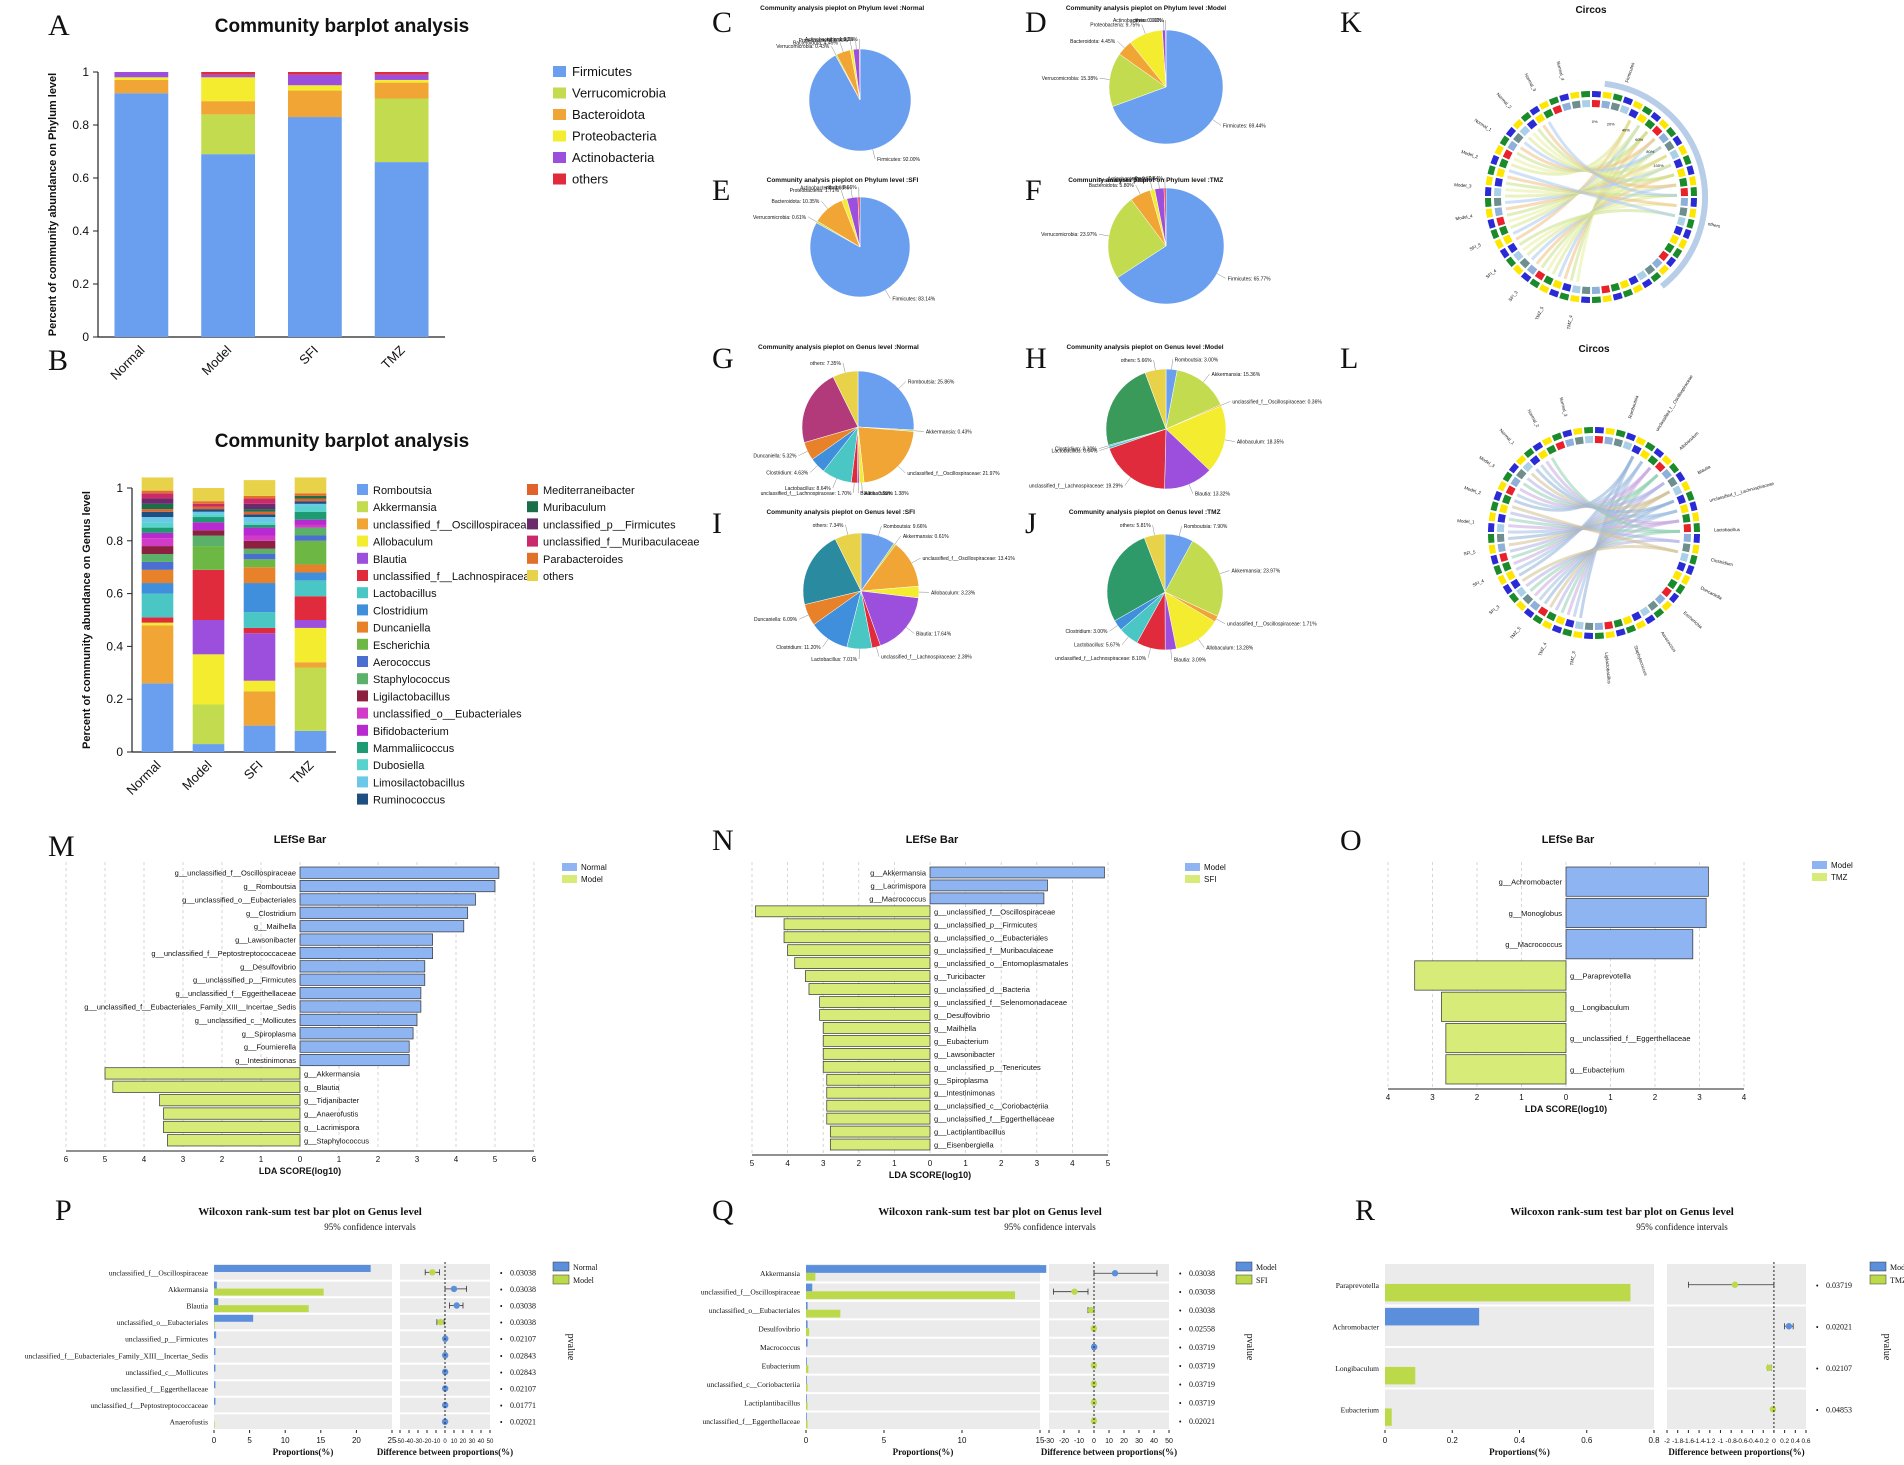  Describe the element at coordinates (574, 508) in the screenshot. I see `legend-label: Muribaculum` at that location.